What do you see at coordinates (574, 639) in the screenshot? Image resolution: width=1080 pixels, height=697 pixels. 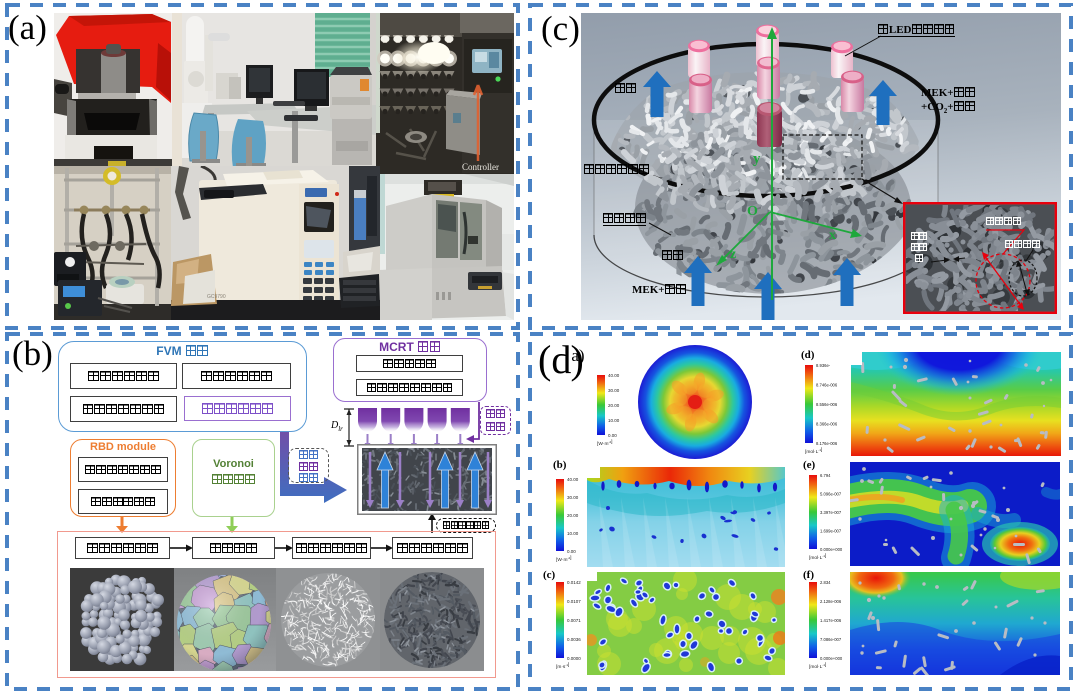 I see `svg-text: 0.0036` at bounding box center [574, 639].